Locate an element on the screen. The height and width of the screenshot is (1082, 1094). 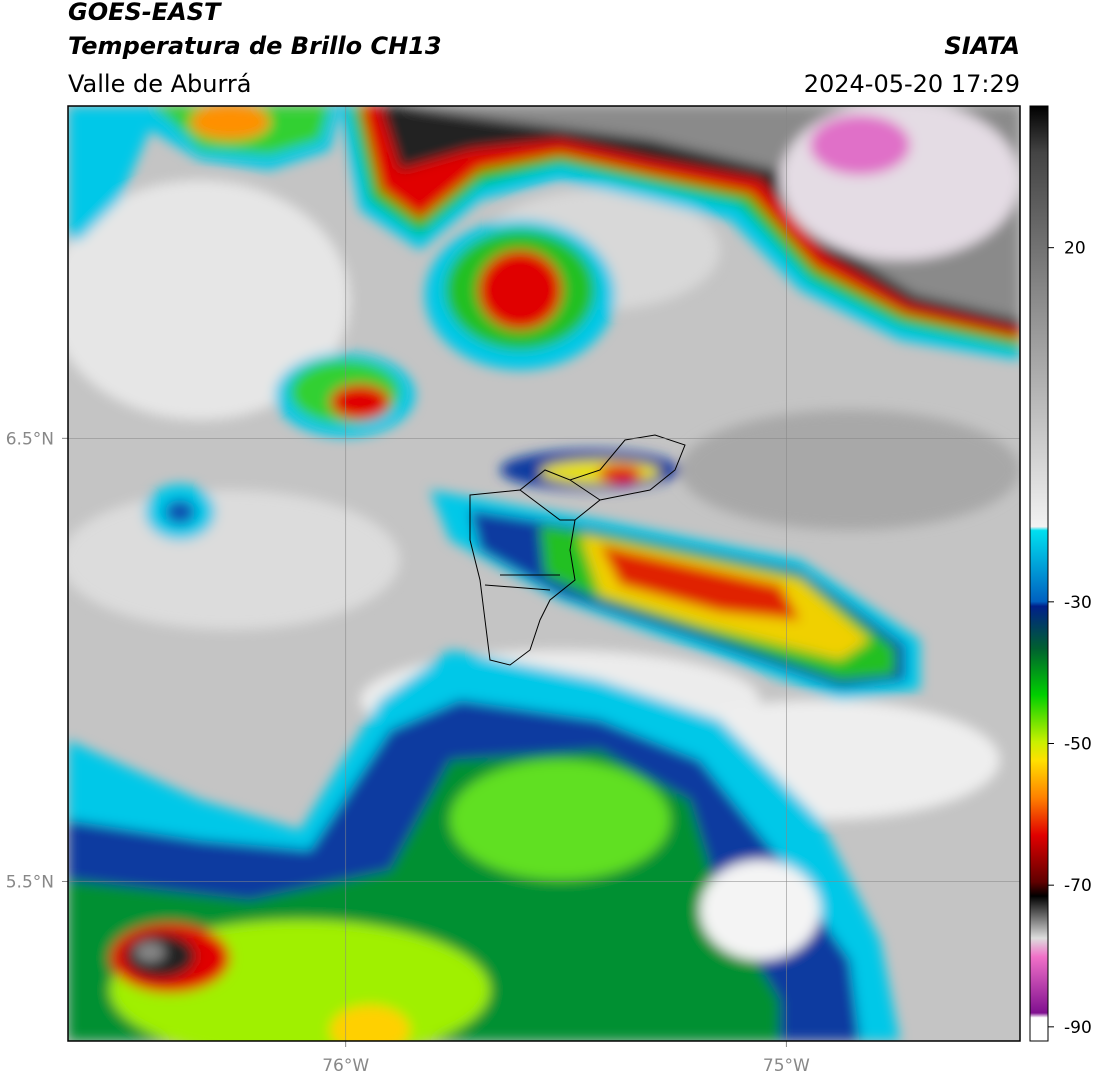
x-tick-label: 76°W is located at coordinates (345, 1066).